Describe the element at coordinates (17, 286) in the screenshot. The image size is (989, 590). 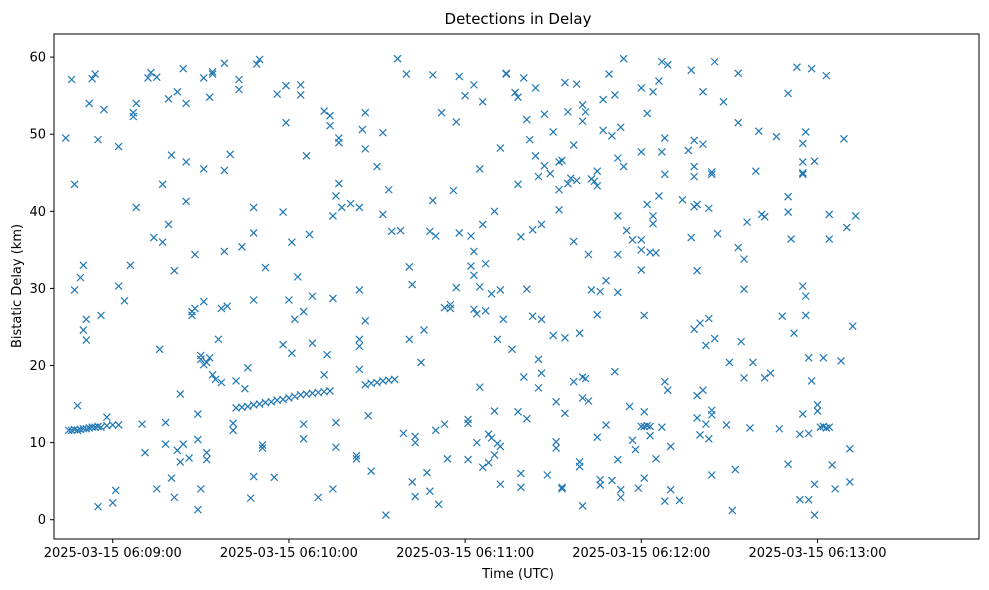
I see `y-axis-label: Bistatic Delay (km)` at that location.